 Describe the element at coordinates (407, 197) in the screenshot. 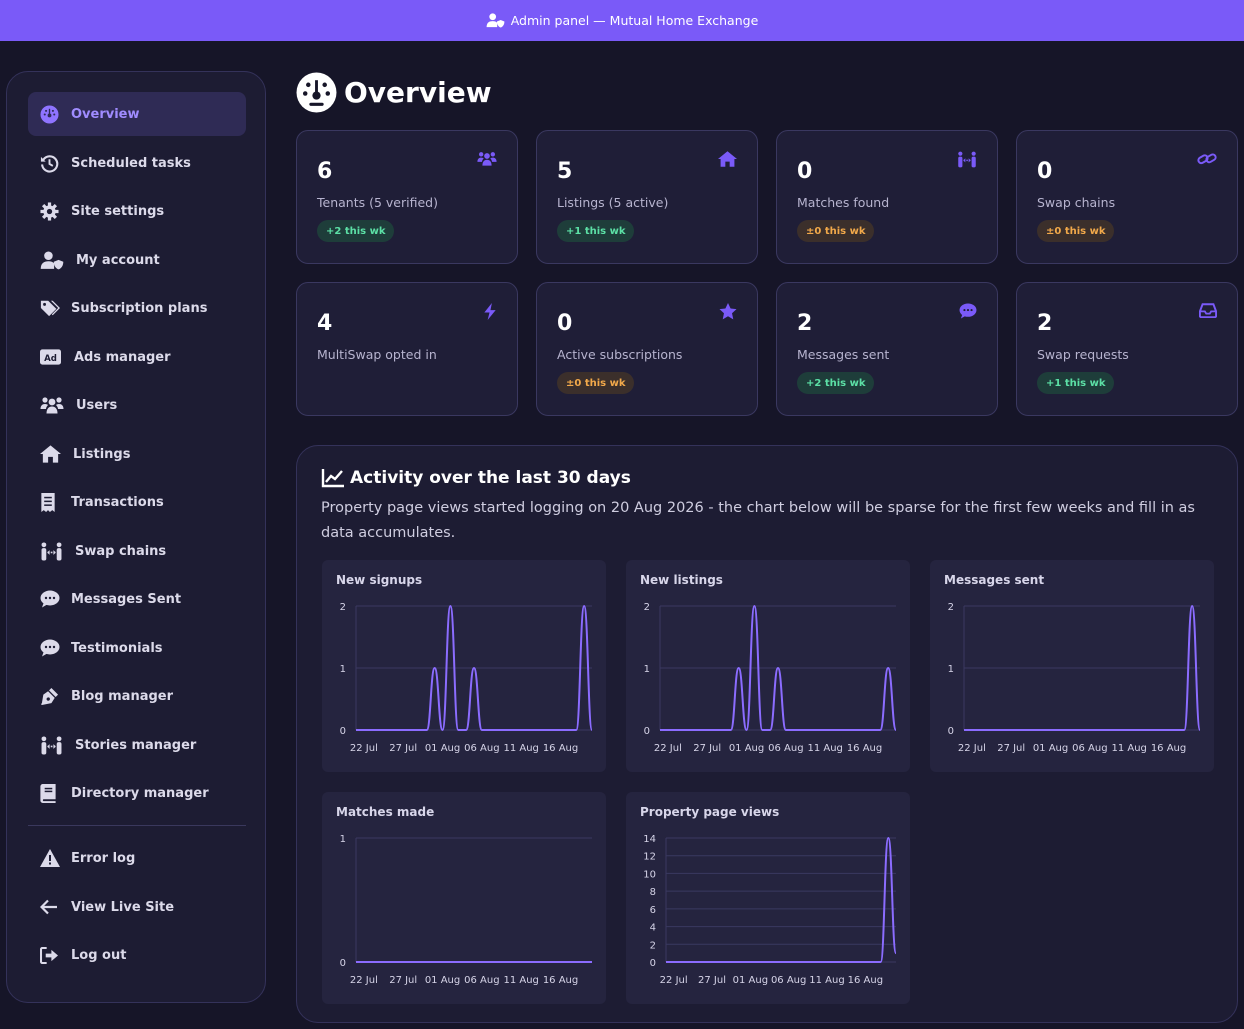

I see `stat-card-tenants: 6 Tenants (5 verified) +2 this wk` at that location.